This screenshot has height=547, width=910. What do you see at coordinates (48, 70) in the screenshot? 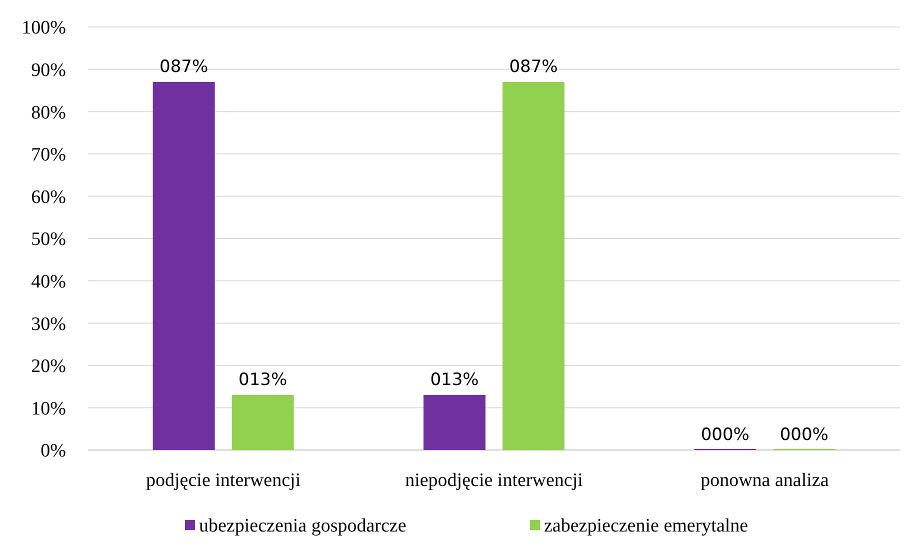
I see `y-tick-label: 90%` at bounding box center [48, 70].